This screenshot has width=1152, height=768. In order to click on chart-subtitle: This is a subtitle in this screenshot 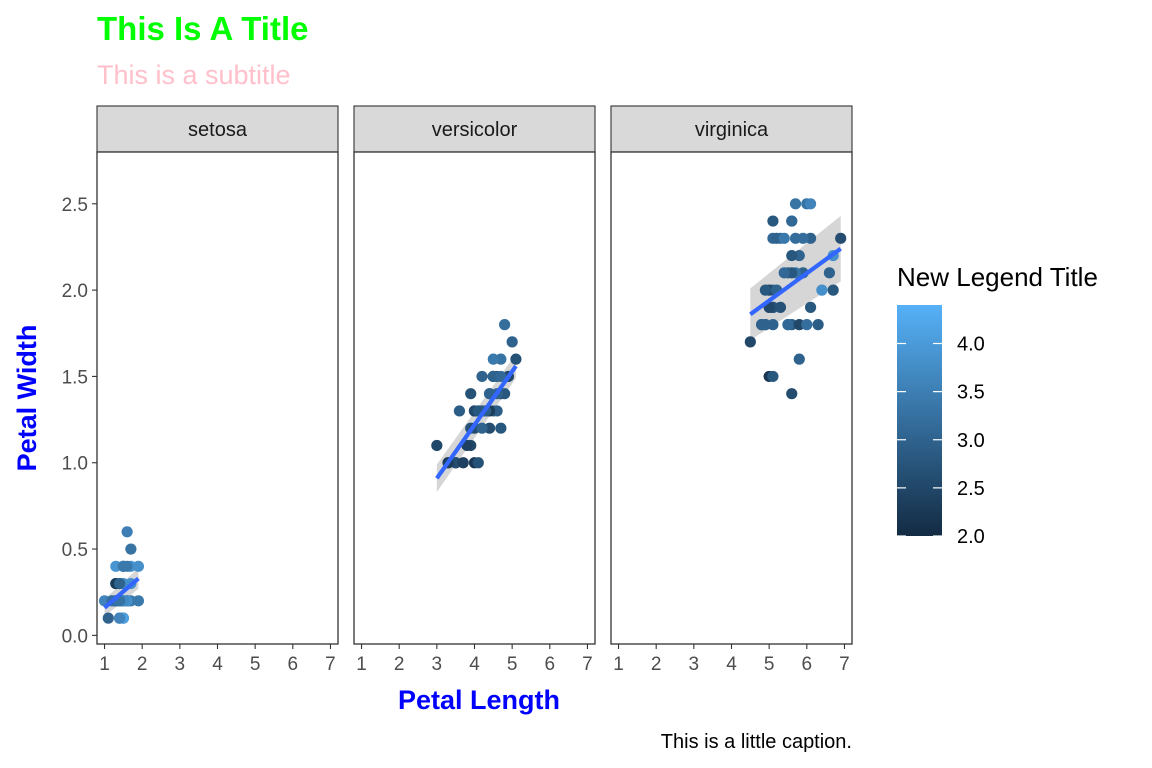, I will do `click(194, 75)`.